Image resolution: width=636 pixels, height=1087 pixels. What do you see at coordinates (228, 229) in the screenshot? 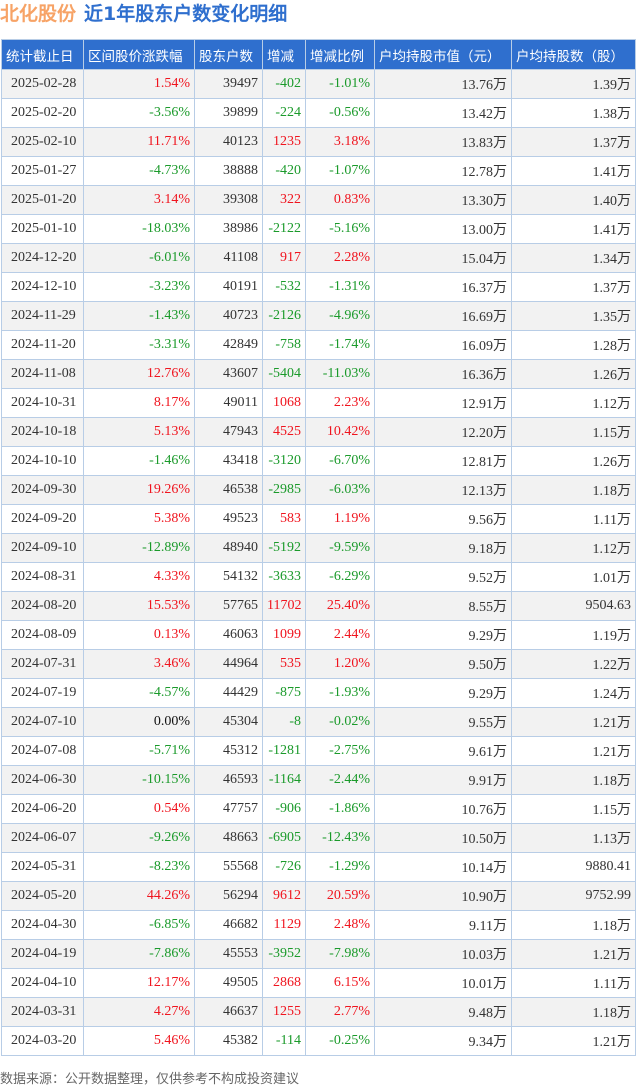
I see `holders-cell: 38986` at bounding box center [228, 229].